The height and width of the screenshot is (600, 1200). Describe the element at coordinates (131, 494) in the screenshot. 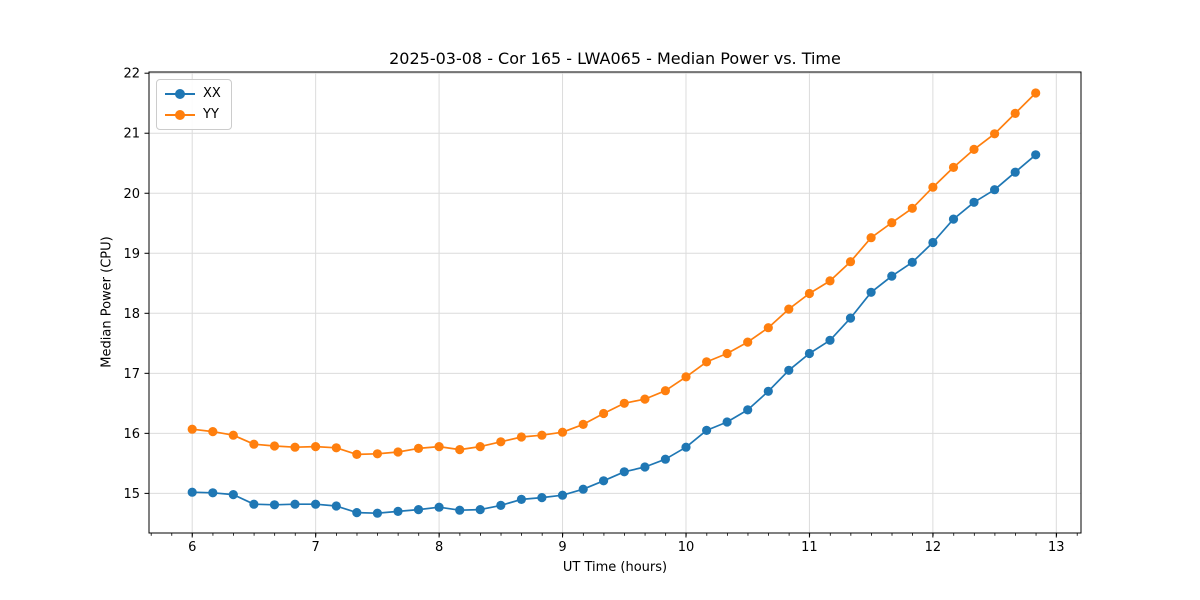

I see `y-tick-label: 15` at that location.